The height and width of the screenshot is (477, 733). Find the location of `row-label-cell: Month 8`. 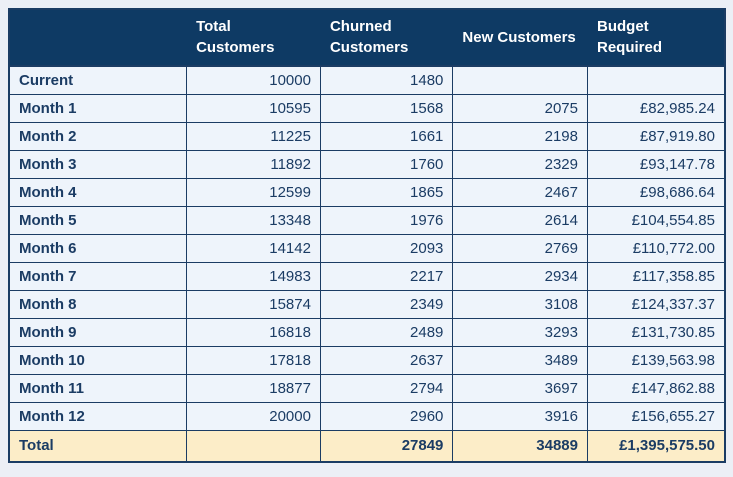

row-label-cell: Month 8 is located at coordinates (98, 304).